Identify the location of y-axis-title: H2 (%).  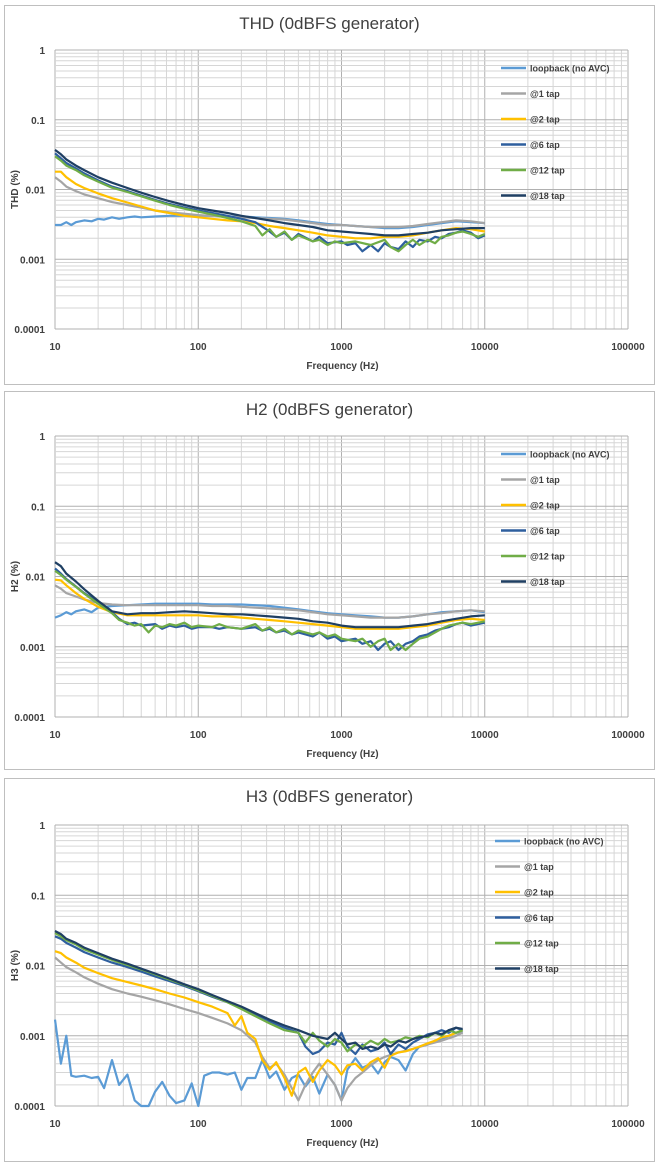
(15, 576).